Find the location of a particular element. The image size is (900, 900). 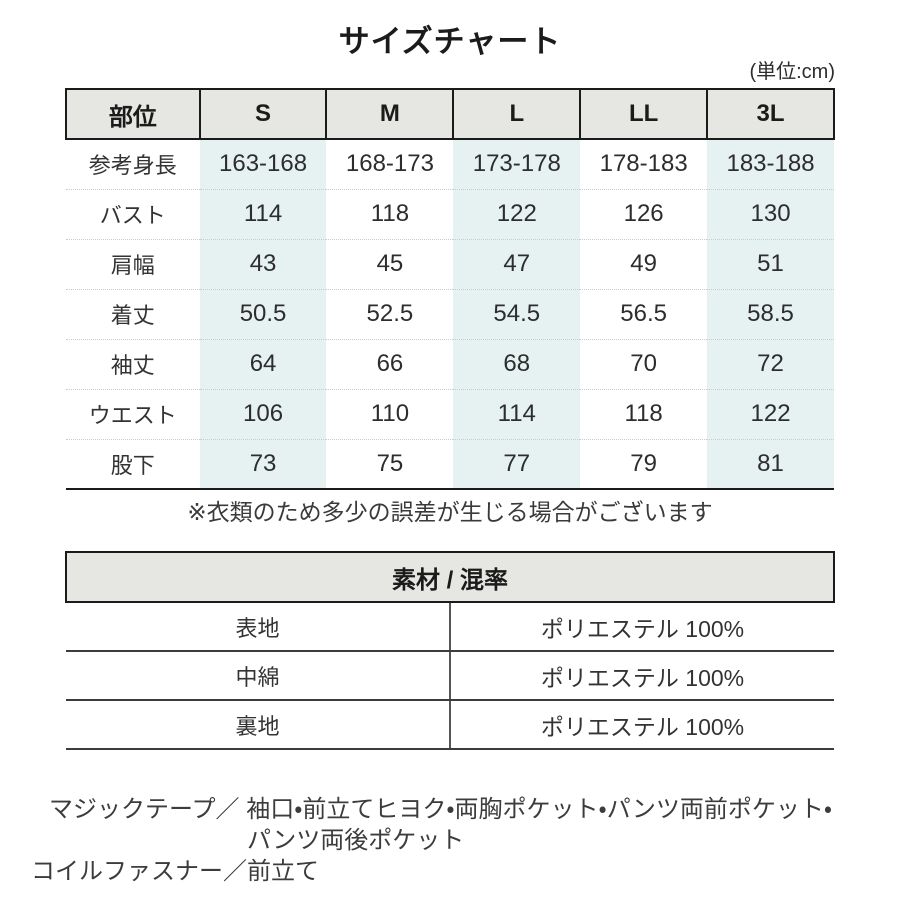

cell-value: 58.5 is located at coordinates (770, 313).